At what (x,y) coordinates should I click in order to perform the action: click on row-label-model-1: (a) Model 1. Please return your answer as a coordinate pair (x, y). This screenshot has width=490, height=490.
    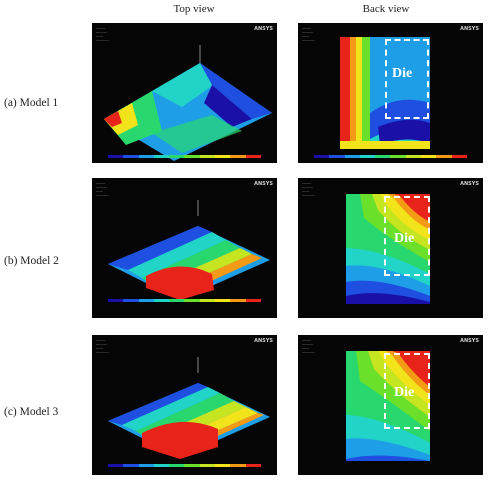
    Looking at the image, I should click on (31, 103).